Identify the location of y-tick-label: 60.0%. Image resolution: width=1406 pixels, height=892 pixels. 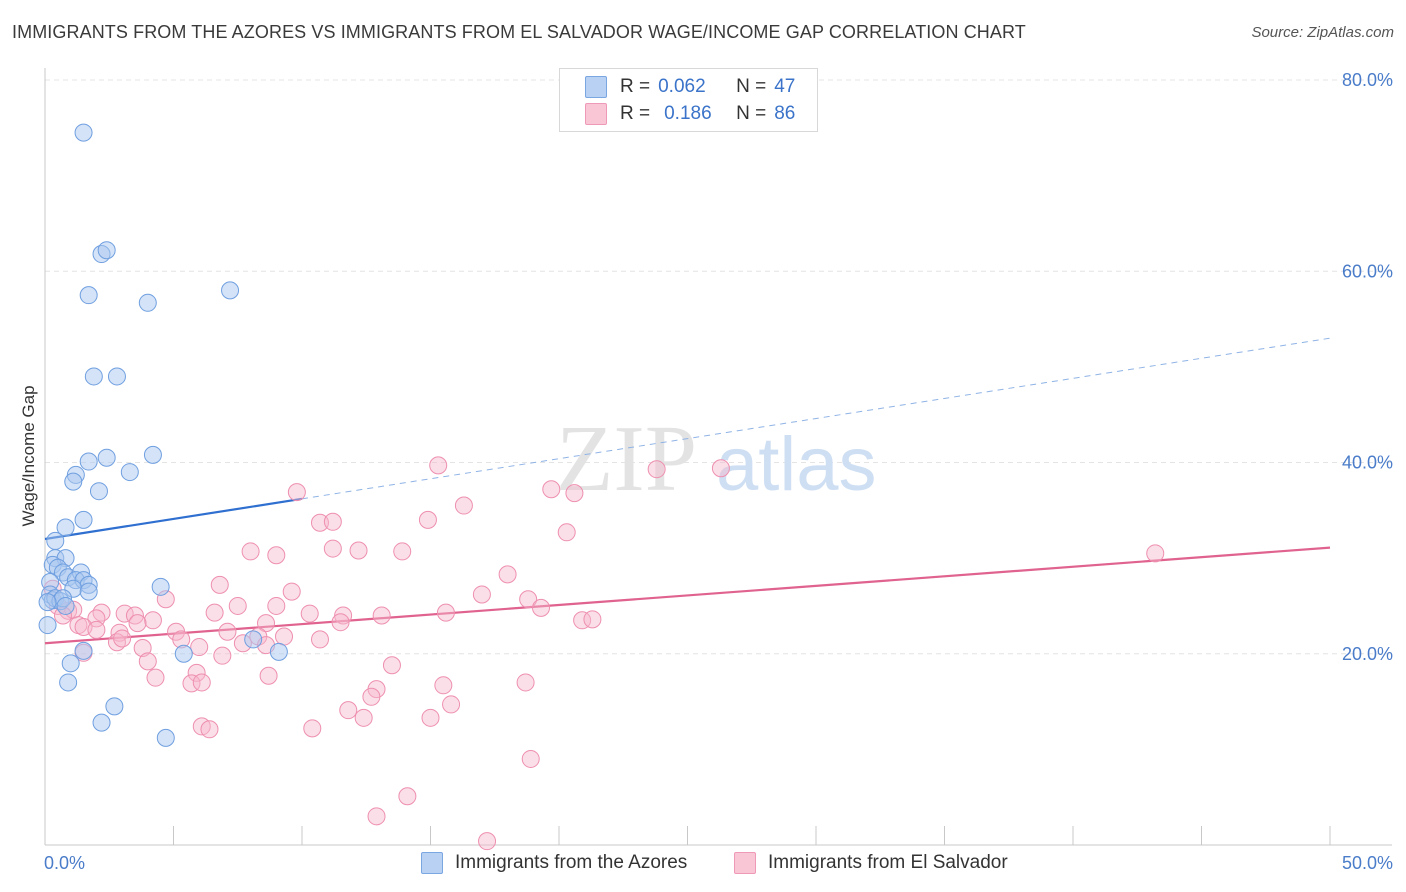
(1367, 271).